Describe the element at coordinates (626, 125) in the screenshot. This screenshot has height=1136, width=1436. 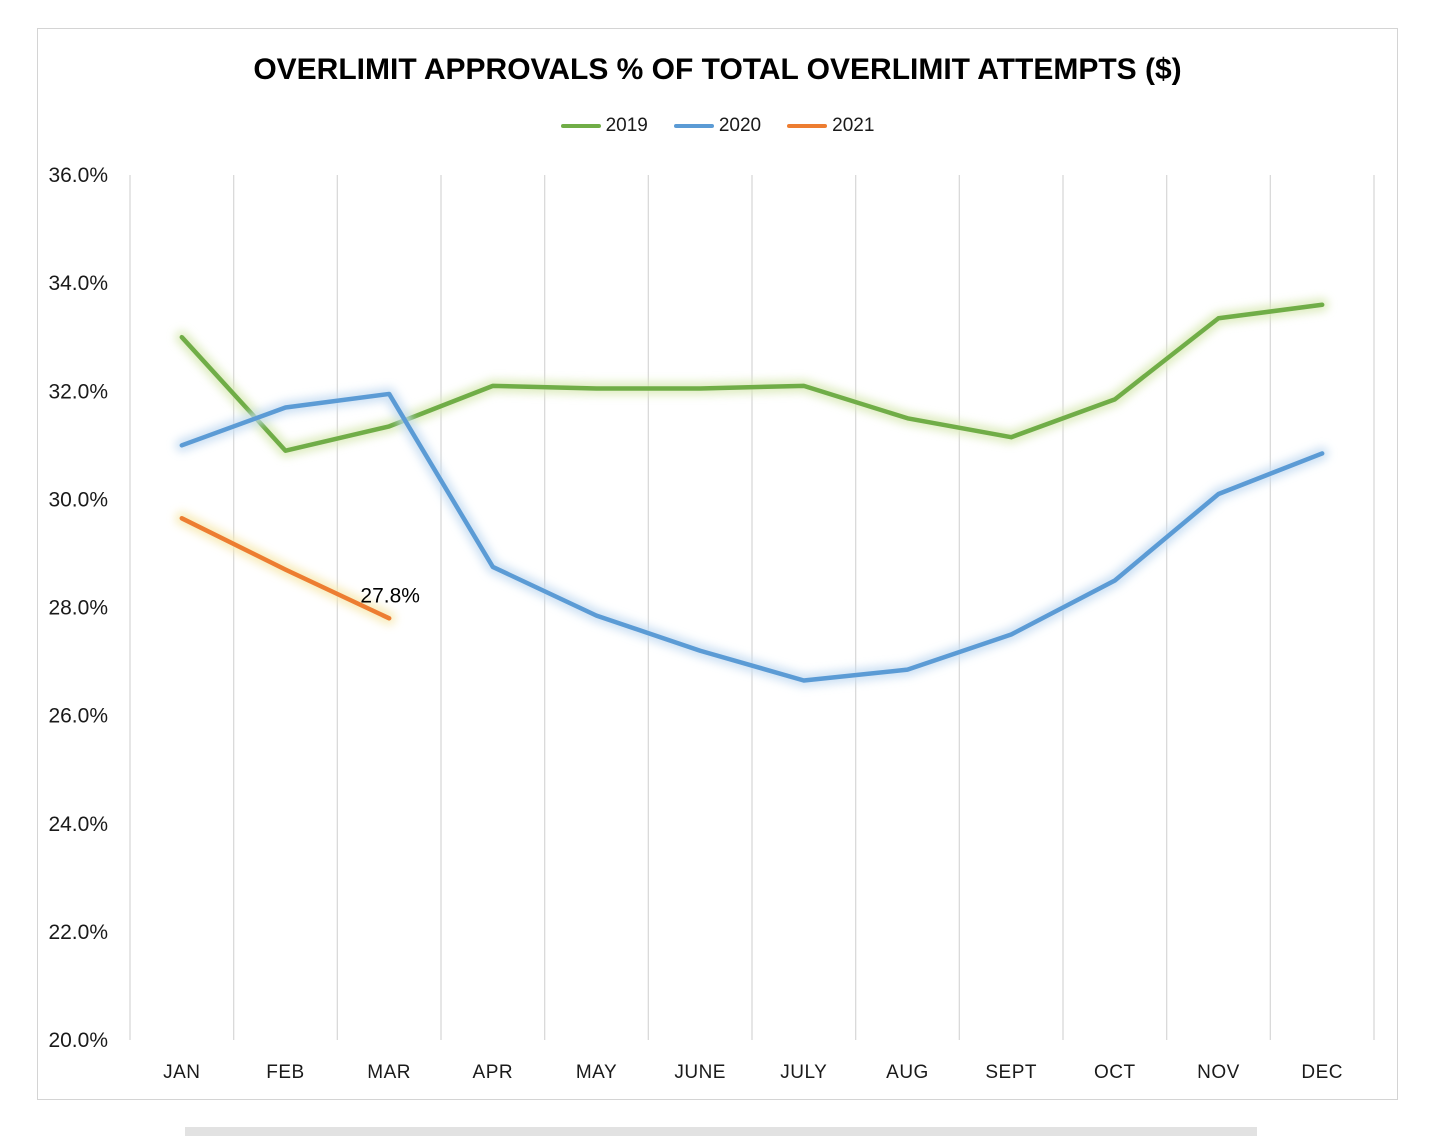
I see `legend-label-2019: 2019` at that location.